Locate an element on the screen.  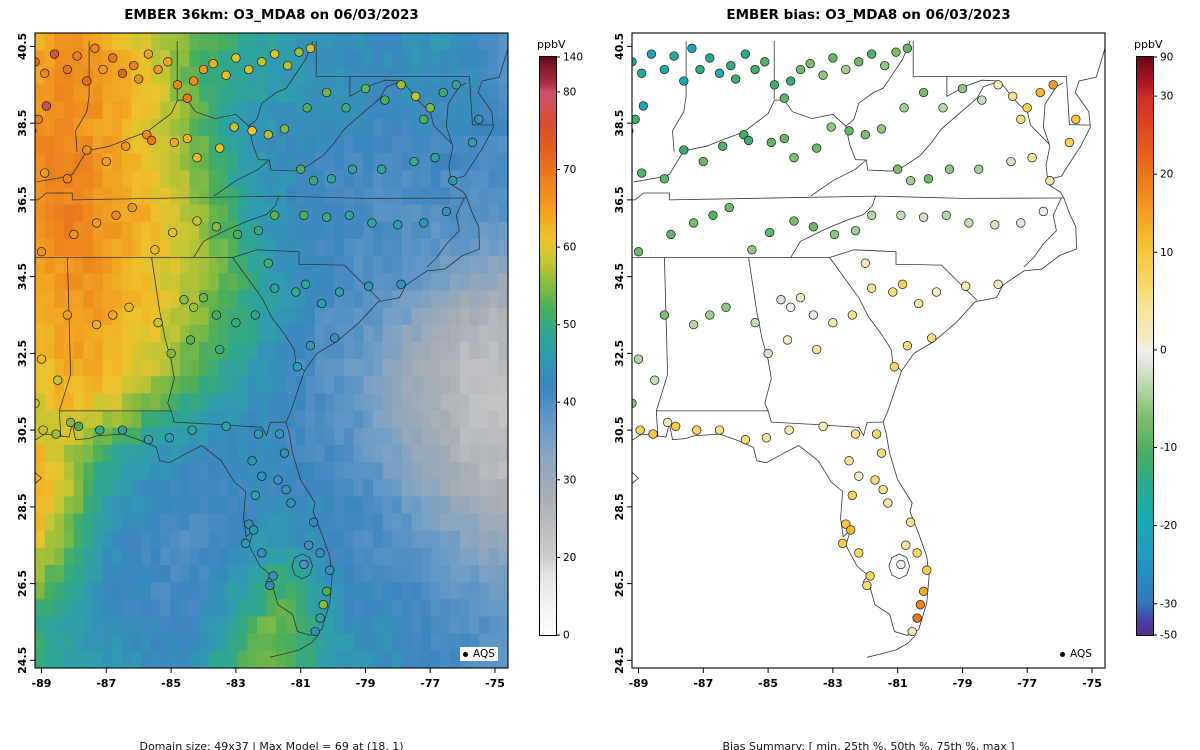
colorbar-tick-label: 140 is located at coordinates (573, 58).